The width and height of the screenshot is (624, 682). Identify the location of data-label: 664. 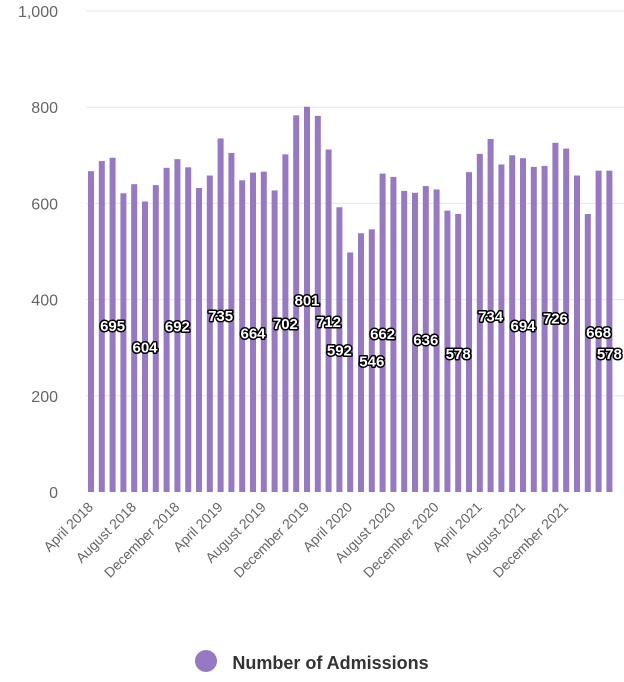
(253, 333).